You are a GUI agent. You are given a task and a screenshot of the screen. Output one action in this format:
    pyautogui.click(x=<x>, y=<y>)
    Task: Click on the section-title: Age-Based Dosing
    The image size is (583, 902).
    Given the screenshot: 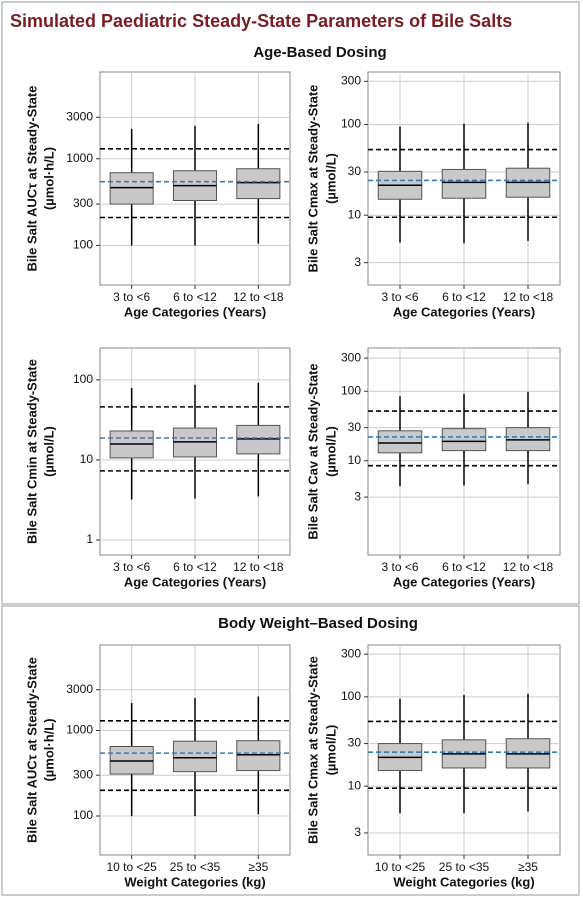 What is the action you would take?
    pyautogui.click(x=319, y=52)
    